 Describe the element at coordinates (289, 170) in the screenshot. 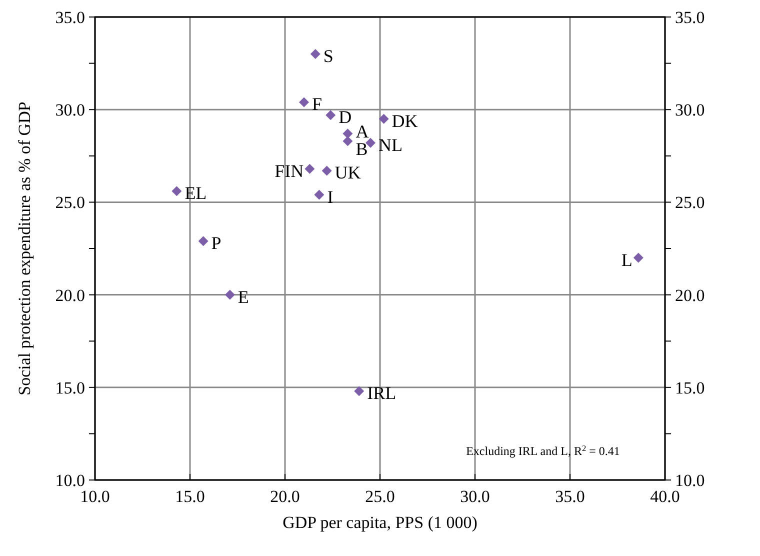

I see `annotation: FIN` at that location.